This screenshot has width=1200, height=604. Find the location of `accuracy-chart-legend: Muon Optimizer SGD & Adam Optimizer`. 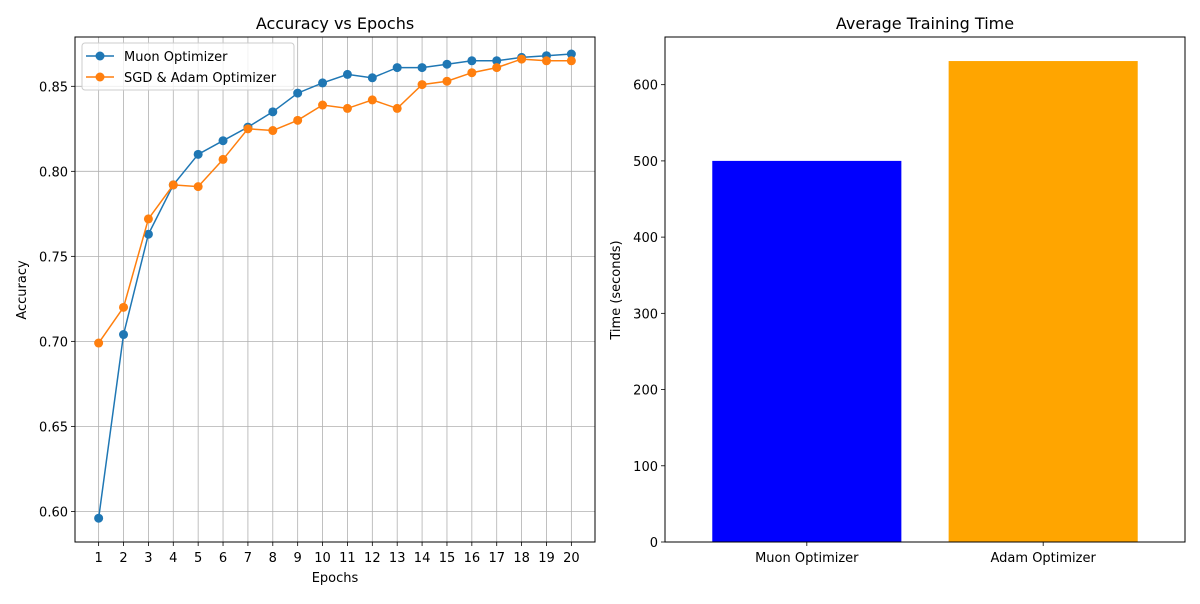

accuracy-chart-legend: Muon Optimizer SGD & Adam Optimizer is located at coordinates (188, 66).